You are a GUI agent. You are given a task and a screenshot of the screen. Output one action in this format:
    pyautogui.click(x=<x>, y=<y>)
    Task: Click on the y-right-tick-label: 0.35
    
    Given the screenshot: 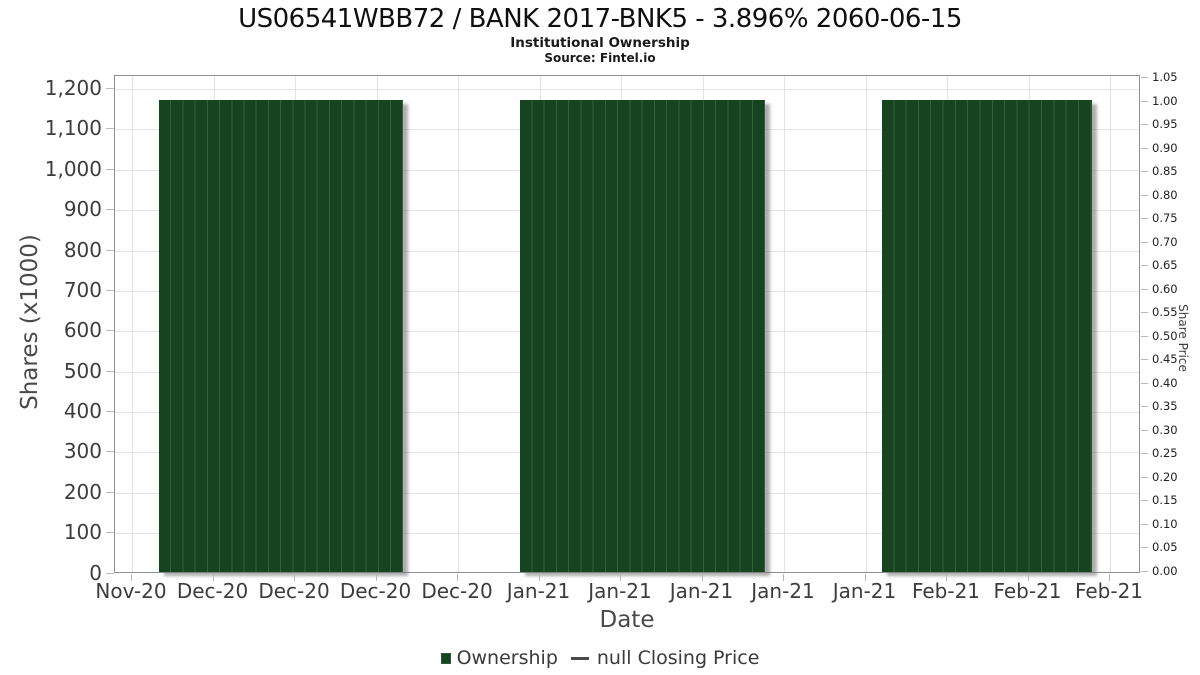 What is the action you would take?
    pyautogui.click(x=1165, y=406)
    